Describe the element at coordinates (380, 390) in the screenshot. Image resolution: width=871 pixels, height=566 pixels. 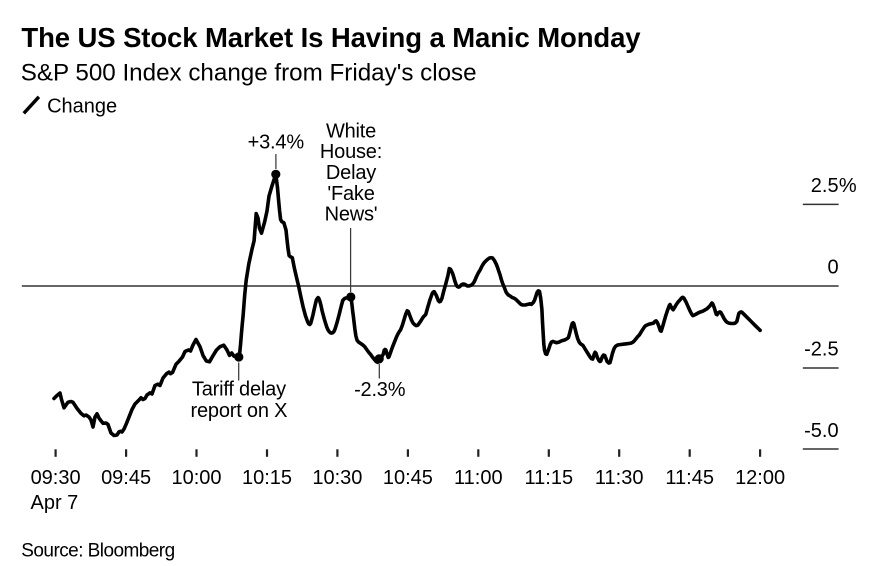
I see `svg-text: -2.3%` at that location.